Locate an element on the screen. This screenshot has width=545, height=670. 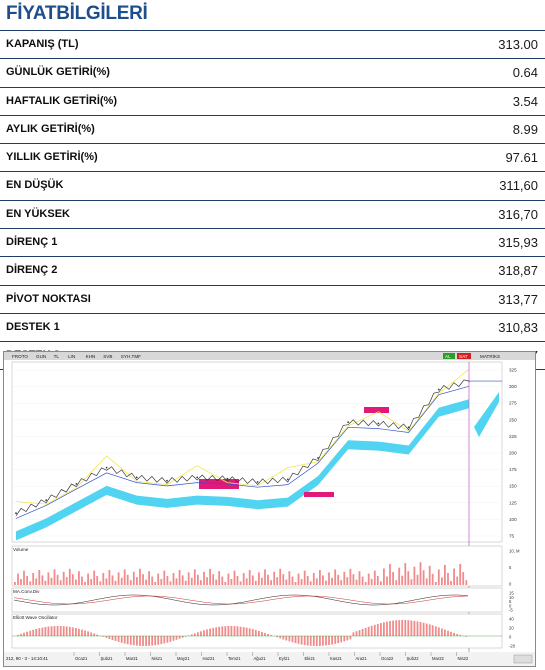
time-tick: Nis22 is located at coordinates (463, 658).